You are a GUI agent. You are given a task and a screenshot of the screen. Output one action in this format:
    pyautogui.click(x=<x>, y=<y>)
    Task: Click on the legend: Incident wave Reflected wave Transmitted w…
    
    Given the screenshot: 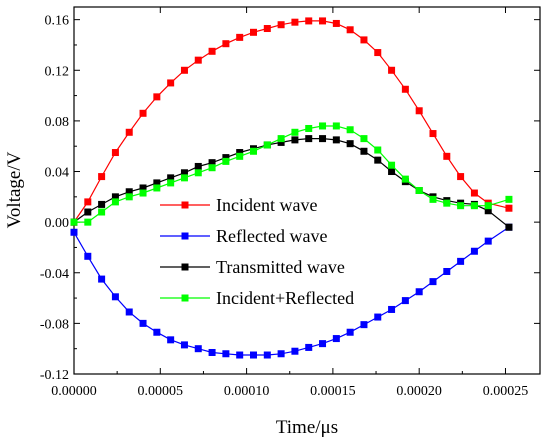 What is the action you would take?
    pyautogui.click(x=257, y=251)
    